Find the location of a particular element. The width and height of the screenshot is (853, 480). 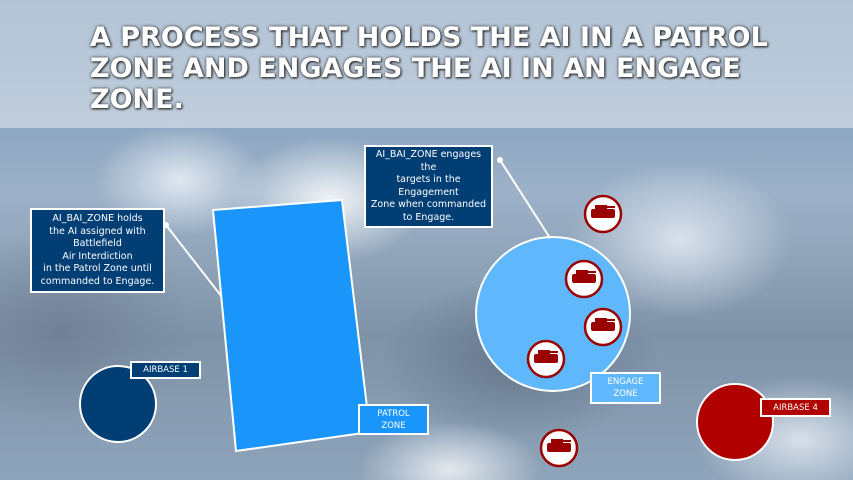

airbase-1-circle is located at coordinates (118, 404).